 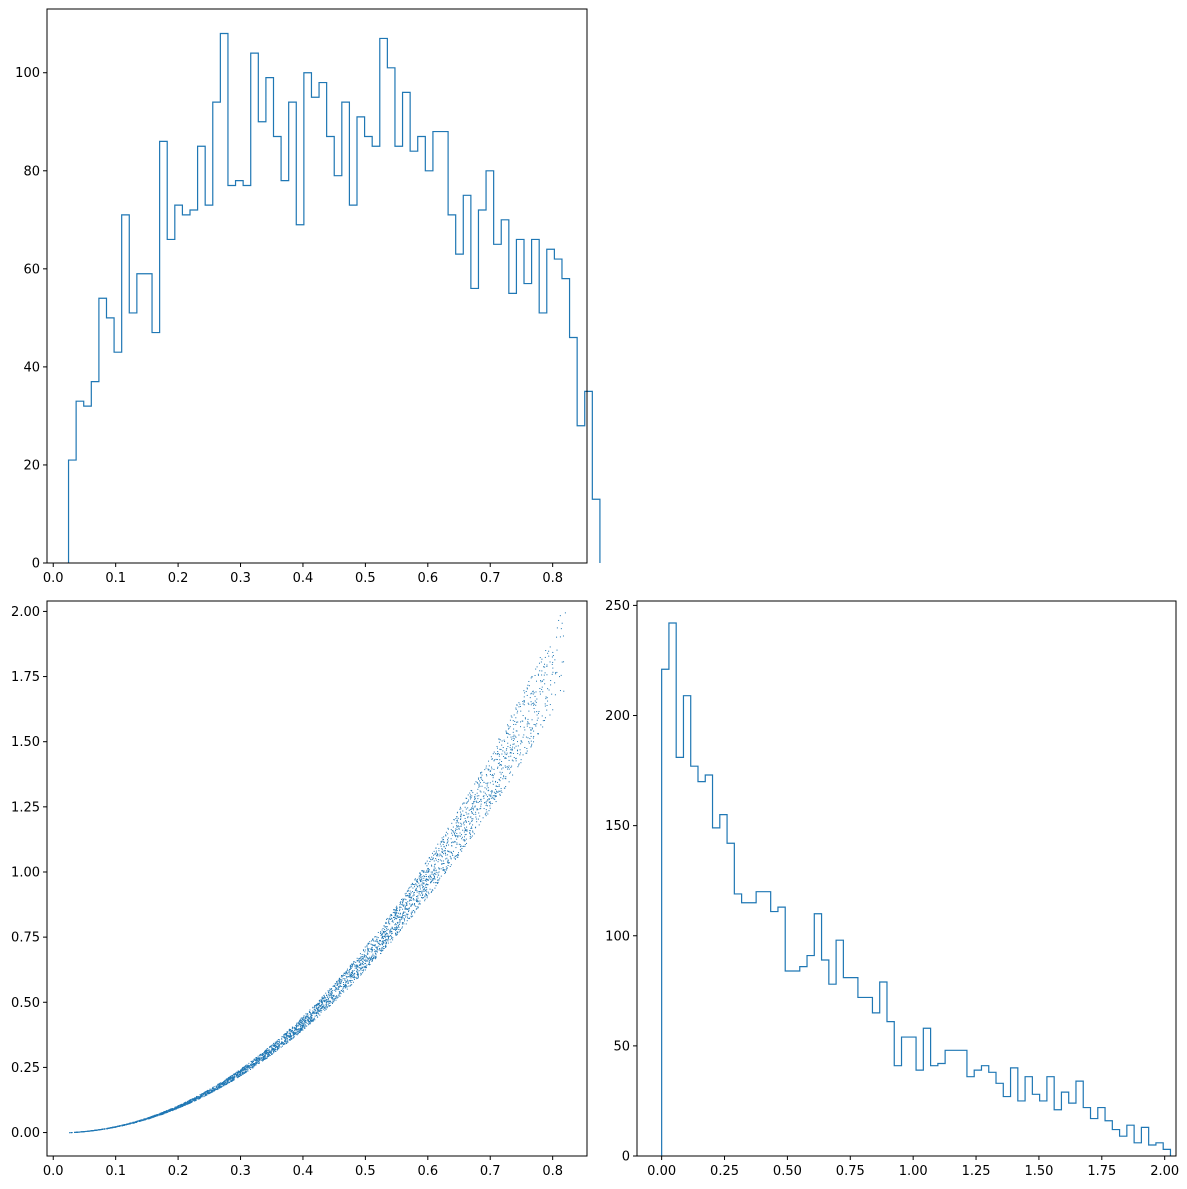 I want to click on y-tick-label: 40, so click(x=31, y=367).